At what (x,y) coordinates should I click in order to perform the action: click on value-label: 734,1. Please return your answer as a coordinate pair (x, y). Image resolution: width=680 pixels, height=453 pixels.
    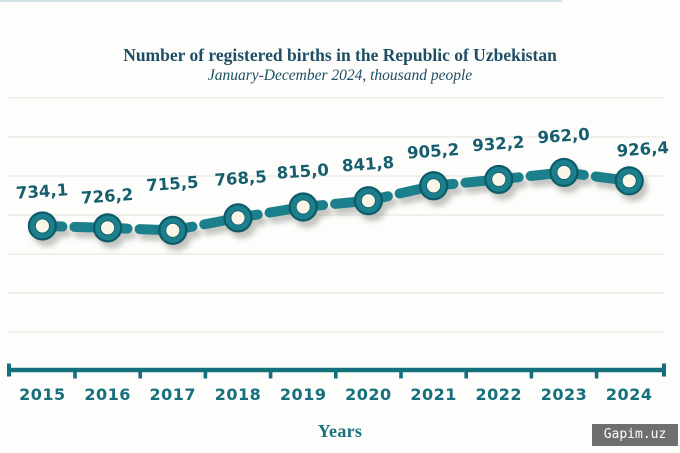
    Looking at the image, I should click on (41, 191).